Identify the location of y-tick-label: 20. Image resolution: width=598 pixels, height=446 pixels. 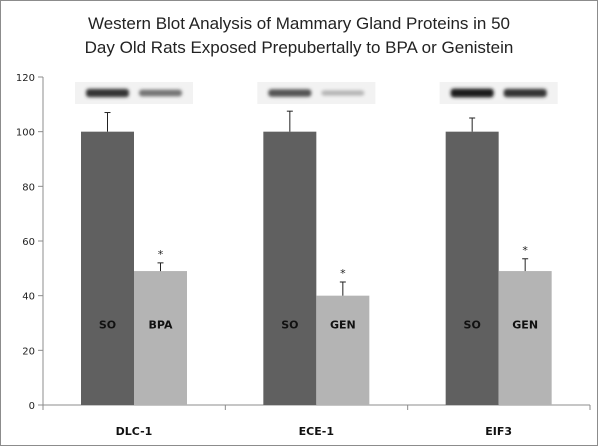
(28, 351).